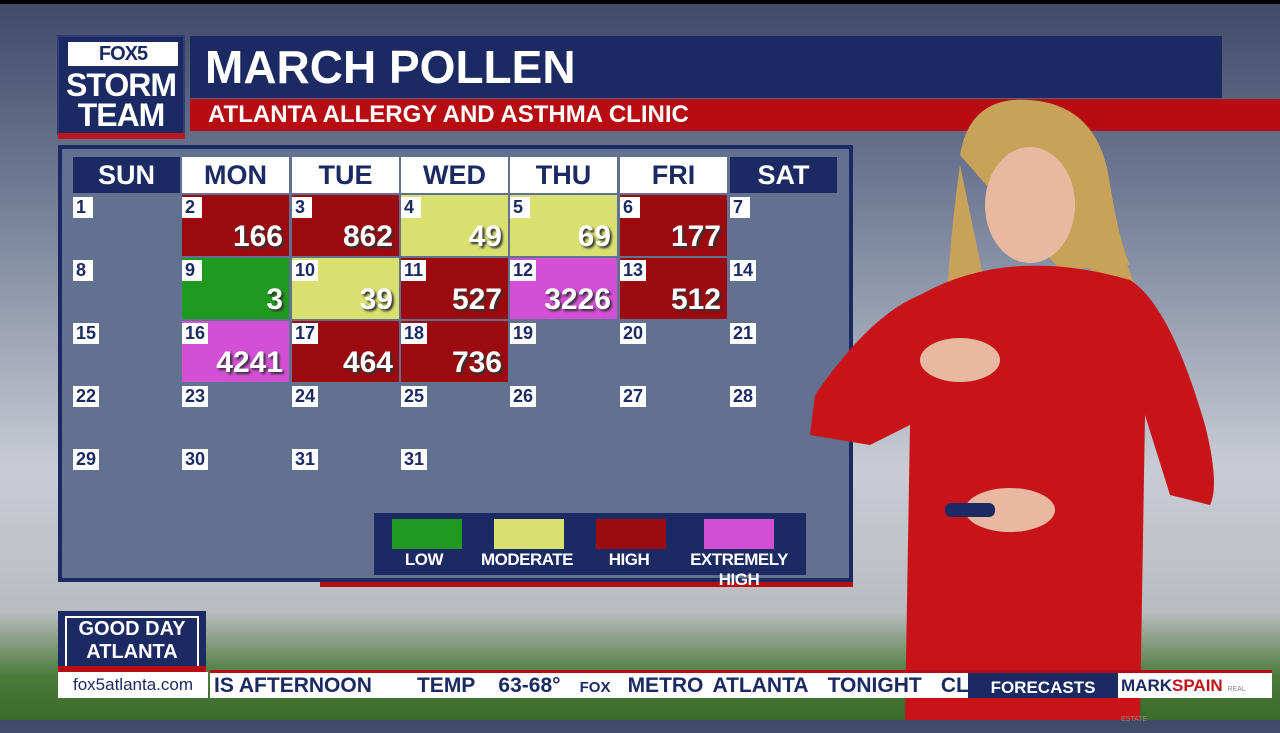  I want to click on calendar-day-cell: 13 512, so click(673, 288).